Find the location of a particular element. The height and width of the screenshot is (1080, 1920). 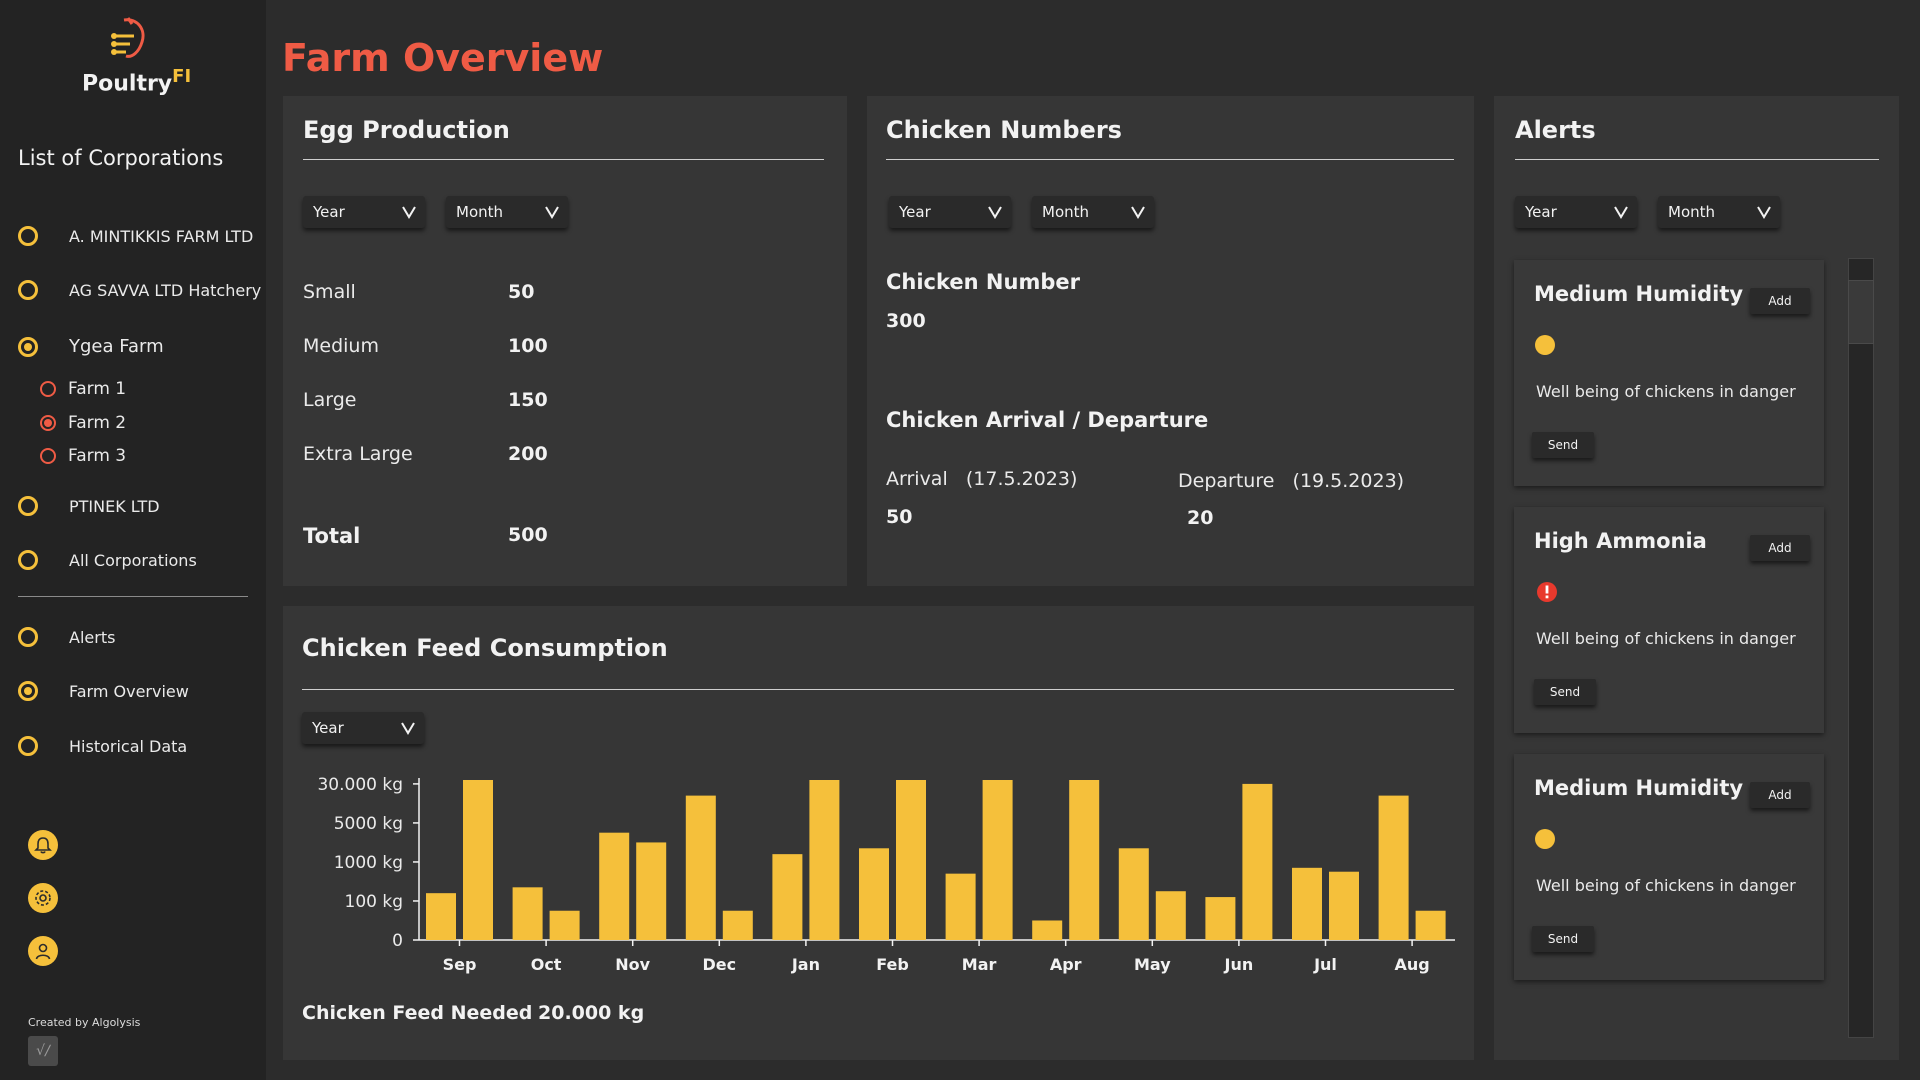

title-divider is located at coordinates (1697, 159).